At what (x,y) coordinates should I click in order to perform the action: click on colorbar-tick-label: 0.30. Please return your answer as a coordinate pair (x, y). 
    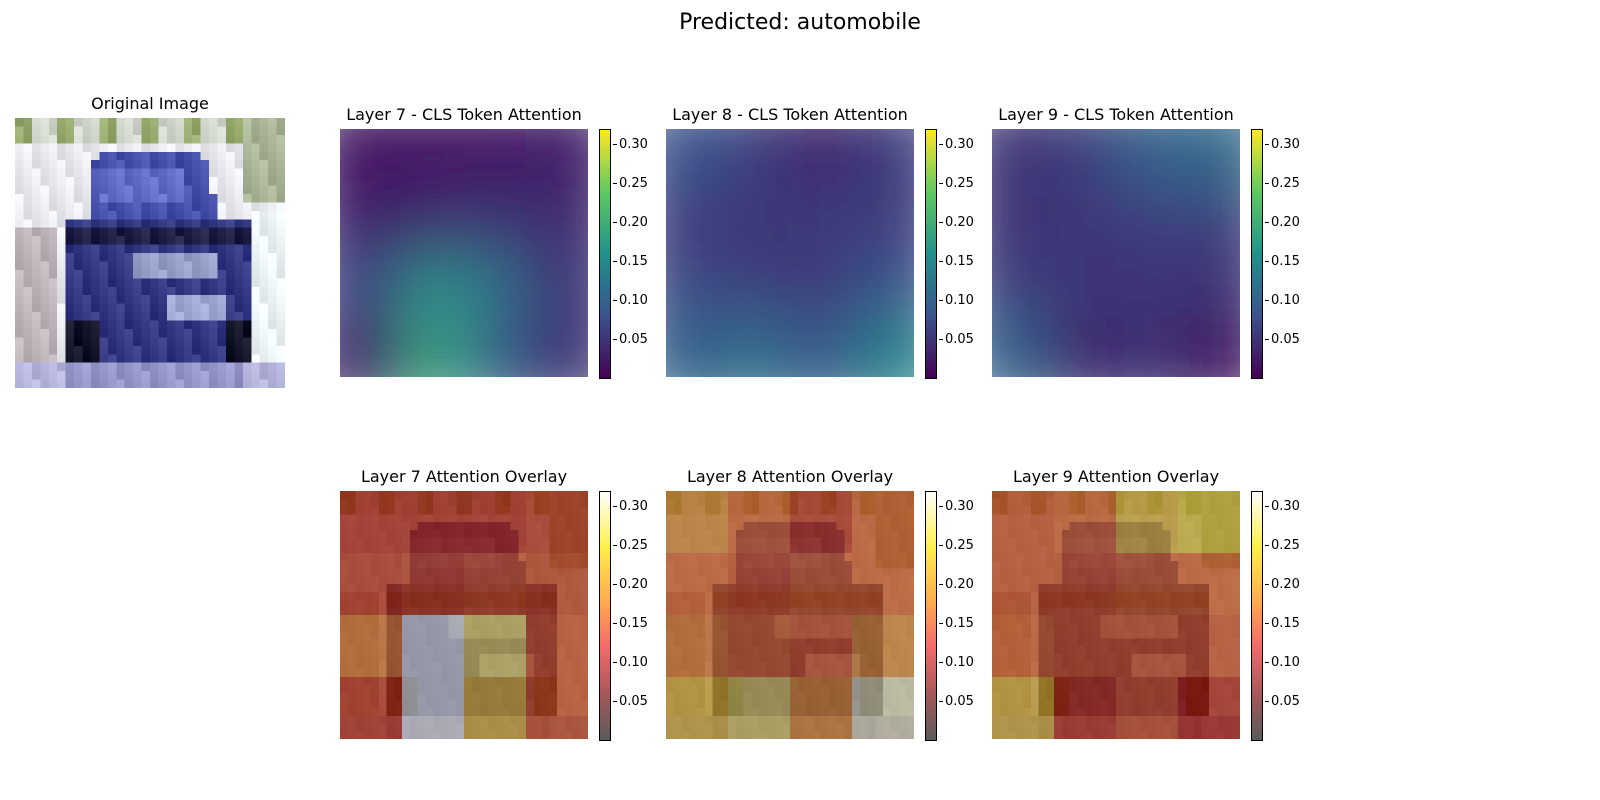
    Looking at the image, I should click on (630, 144).